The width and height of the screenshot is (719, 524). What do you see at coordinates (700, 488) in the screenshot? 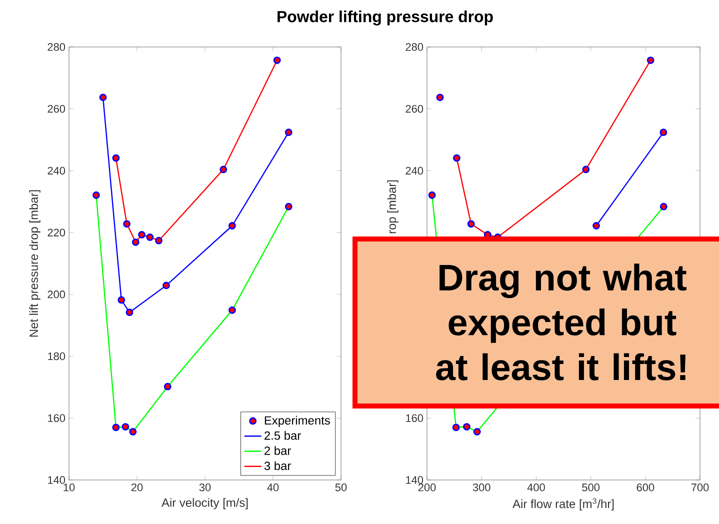
I see `x-tick-label: 700` at bounding box center [700, 488].